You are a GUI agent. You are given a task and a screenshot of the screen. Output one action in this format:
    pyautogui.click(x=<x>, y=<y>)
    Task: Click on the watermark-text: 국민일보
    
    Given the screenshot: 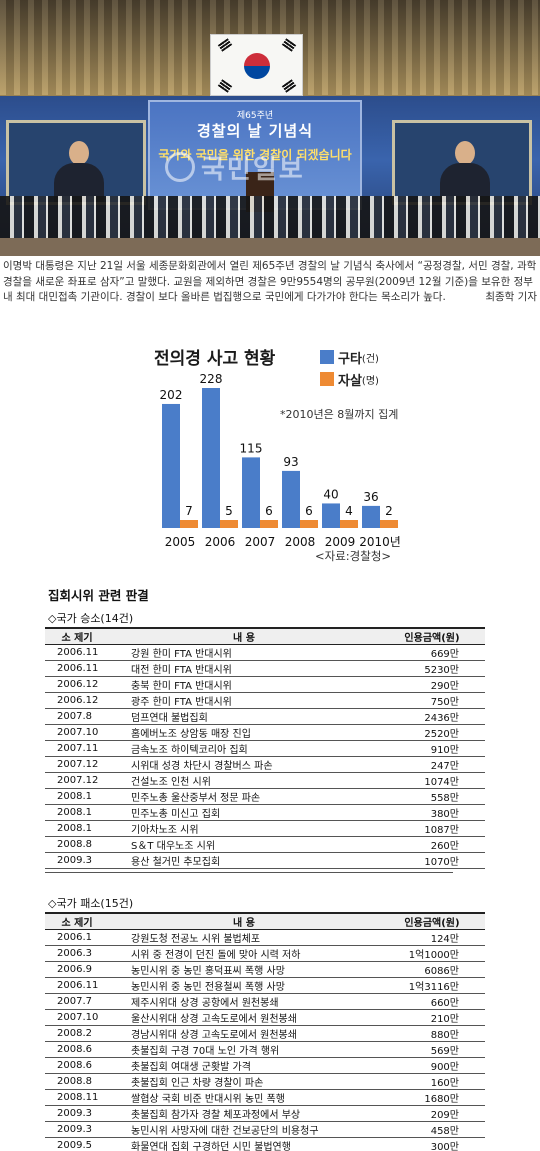 What is the action you would take?
    pyautogui.click(x=253, y=169)
    